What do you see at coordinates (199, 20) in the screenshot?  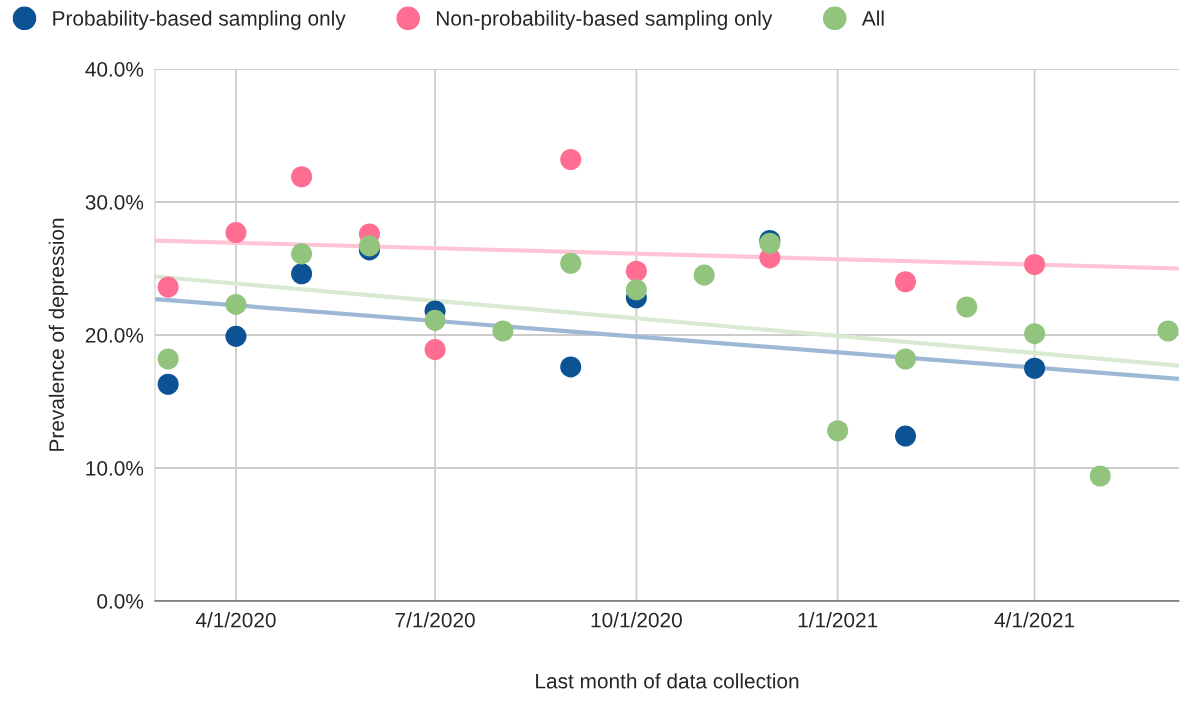 I see `legend-label: Probability-based sampling only` at bounding box center [199, 20].